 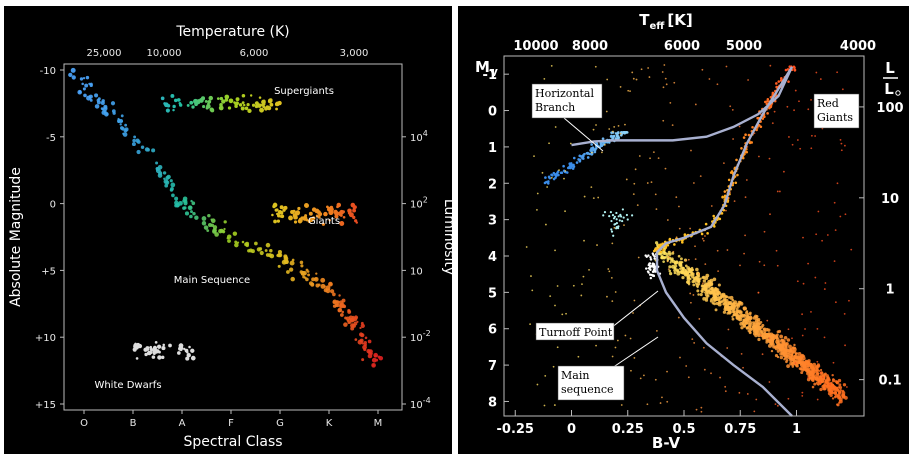 I want to click on left-x2-tick-label: 3,000, so click(x=354, y=53).